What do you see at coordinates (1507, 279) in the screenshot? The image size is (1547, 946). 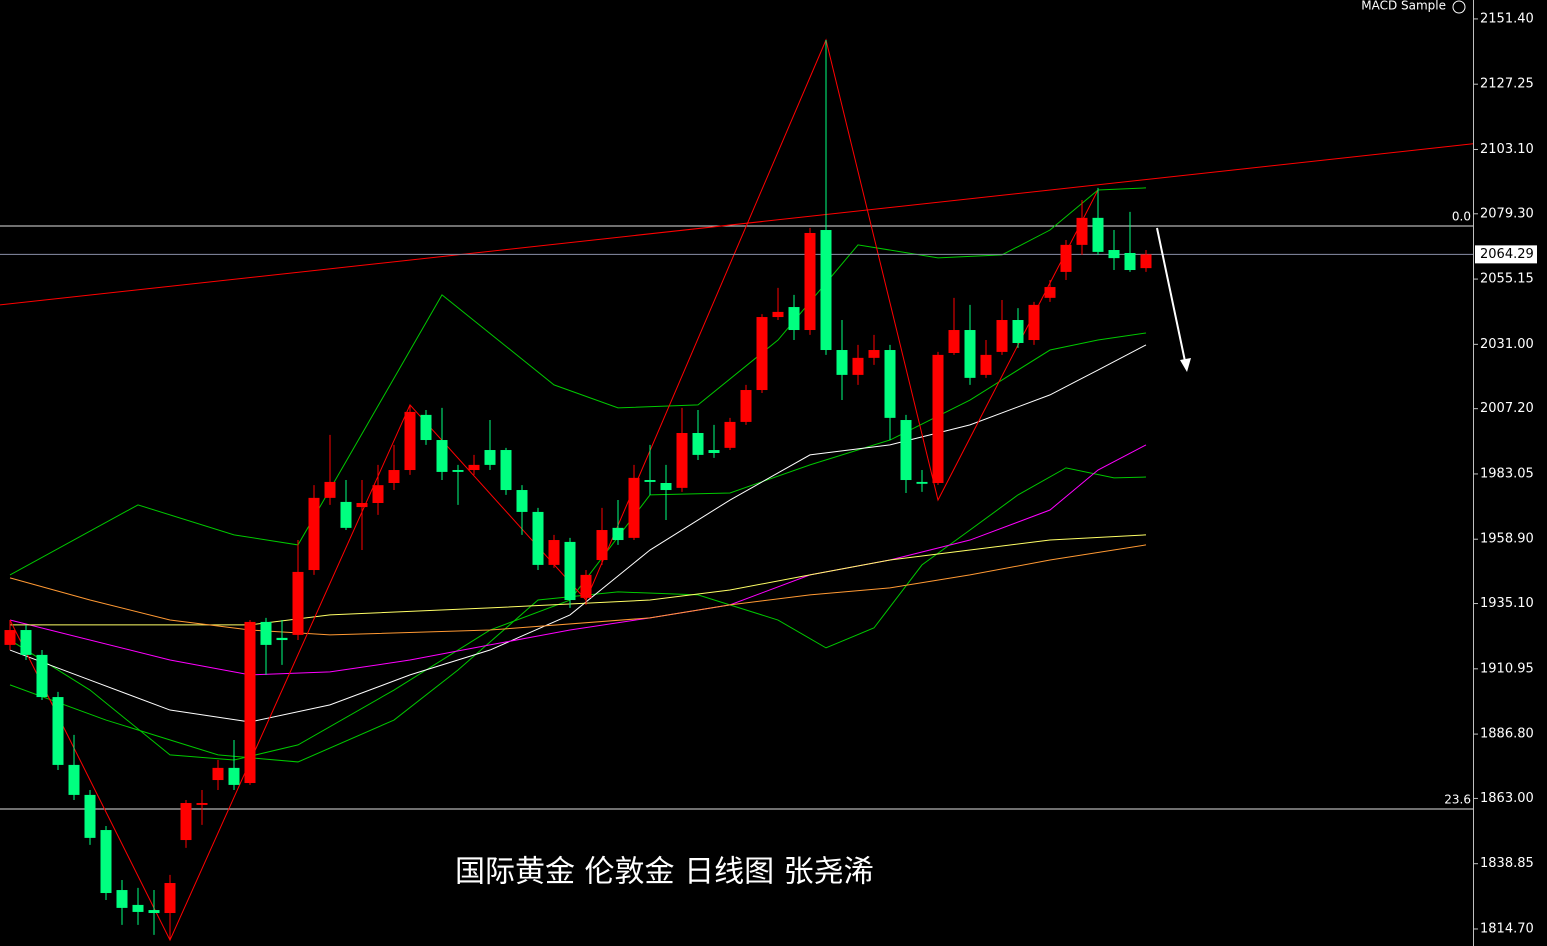 I see `y-tick-label: 2055.15` at bounding box center [1507, 279].